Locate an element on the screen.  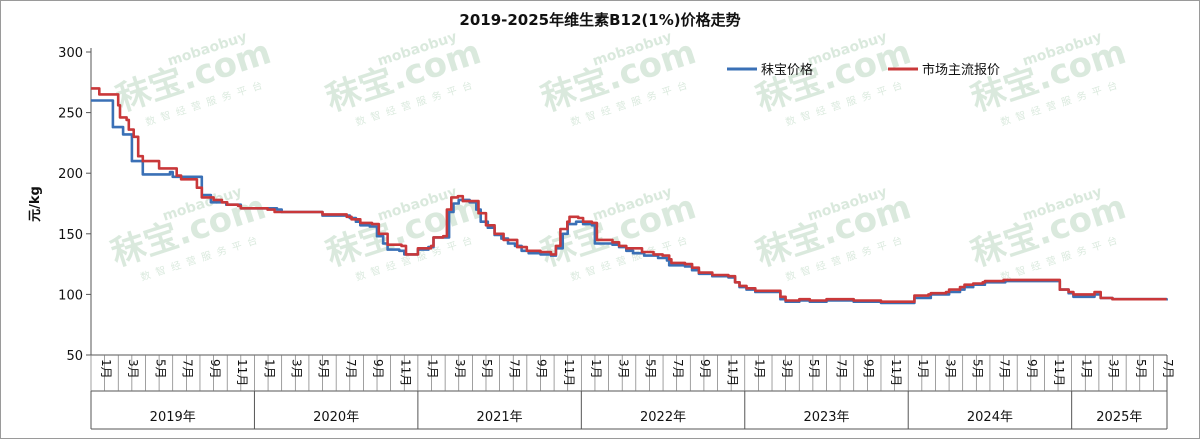
y-axis: 50 100 150 200 250 300 is located at coordinates (75, 205).